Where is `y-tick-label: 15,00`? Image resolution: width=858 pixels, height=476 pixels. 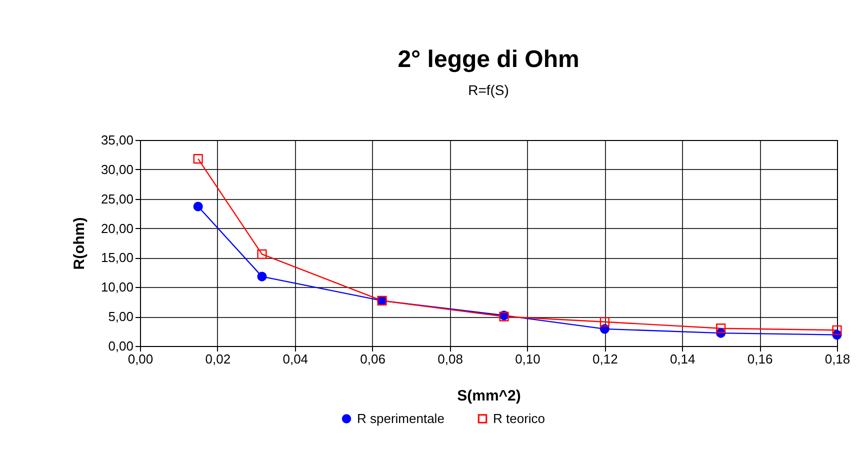 y-tick-label: 15,00 is located at coordinates (117, 258).